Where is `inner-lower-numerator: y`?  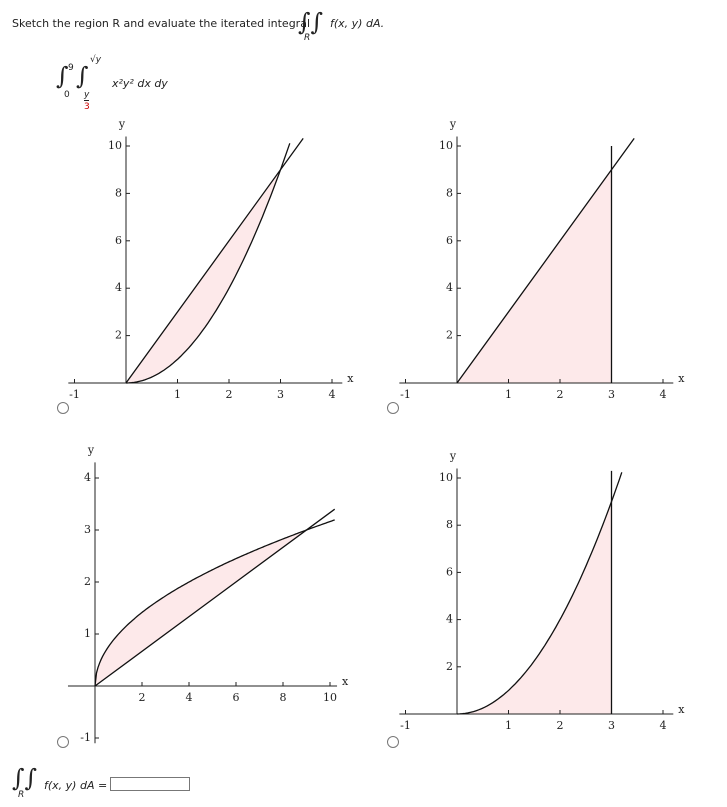
inner-lower-numerator: y is located at coordinates (87, 95).